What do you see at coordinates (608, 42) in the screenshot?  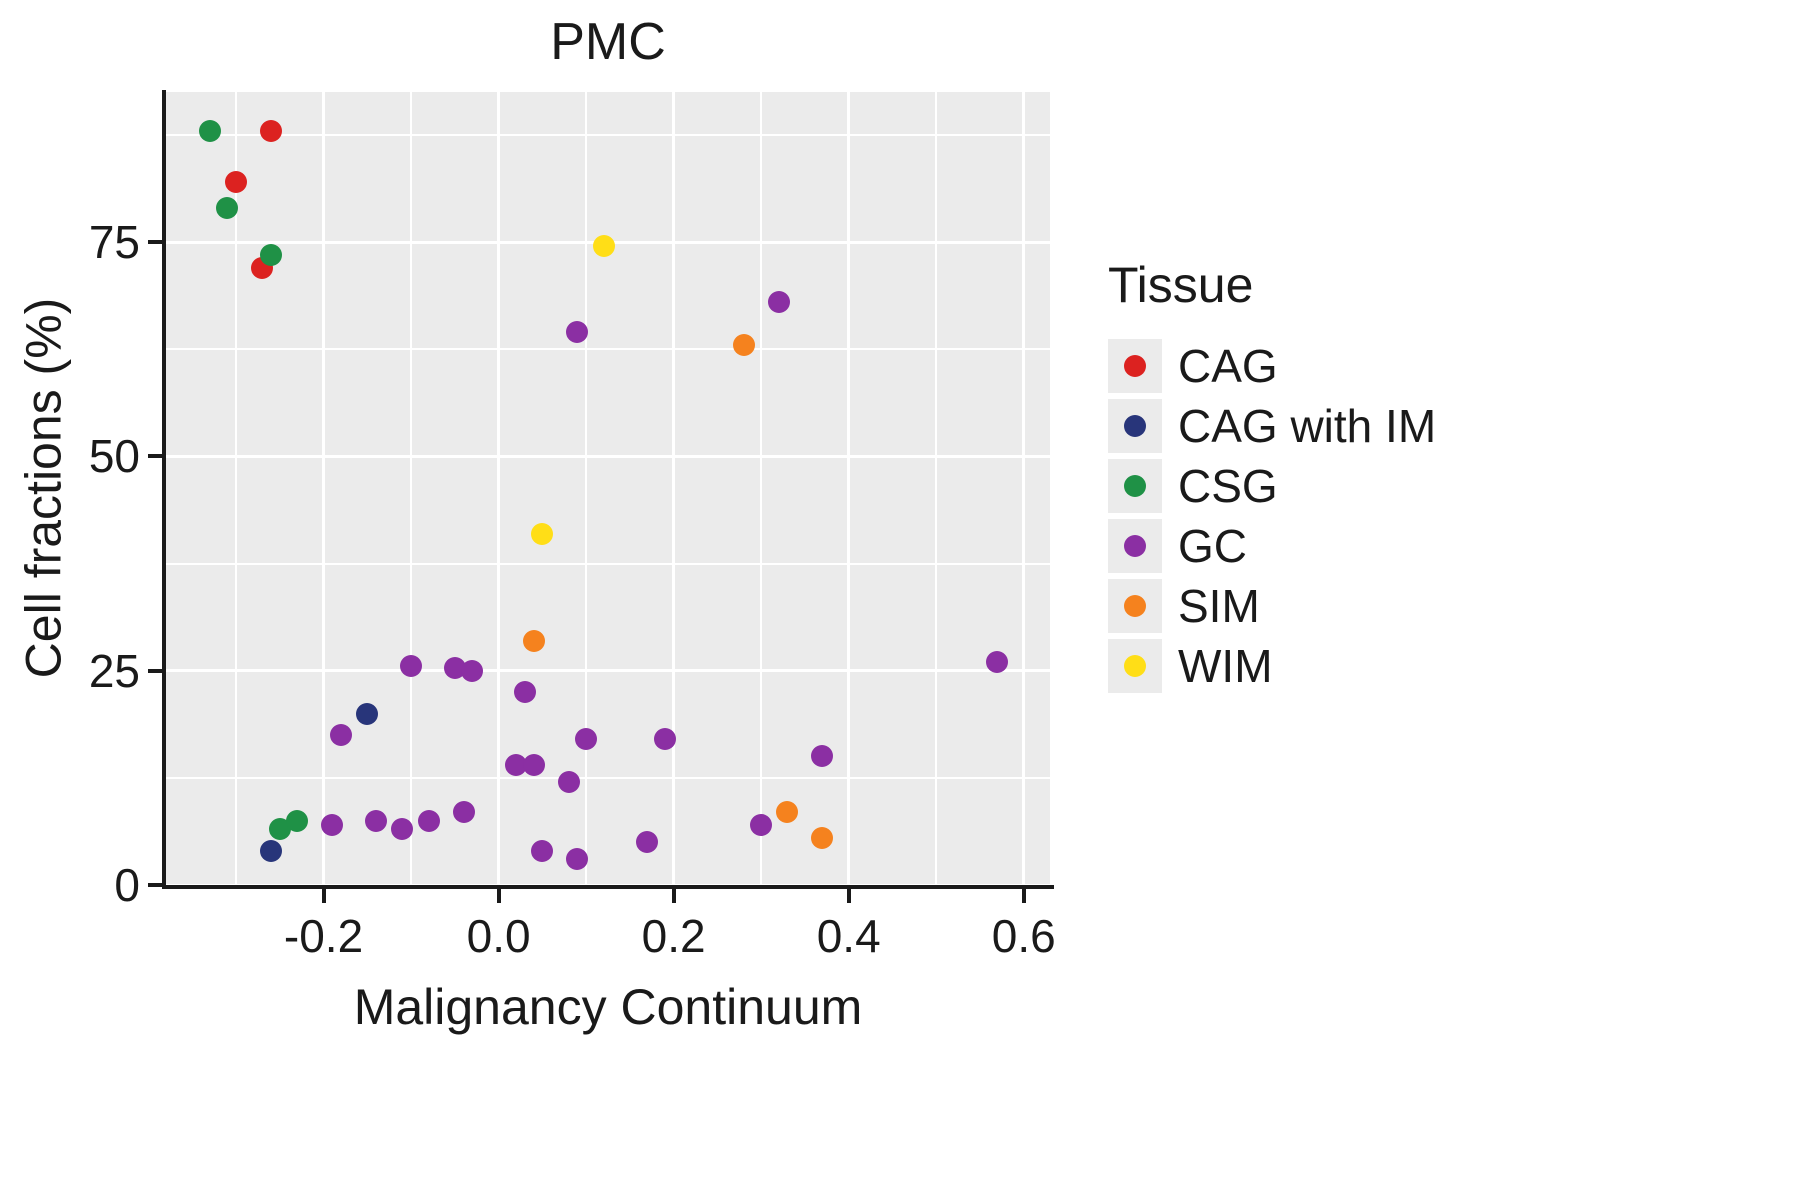 I see `chart-title: PMC` at bounding box center [608, 42].